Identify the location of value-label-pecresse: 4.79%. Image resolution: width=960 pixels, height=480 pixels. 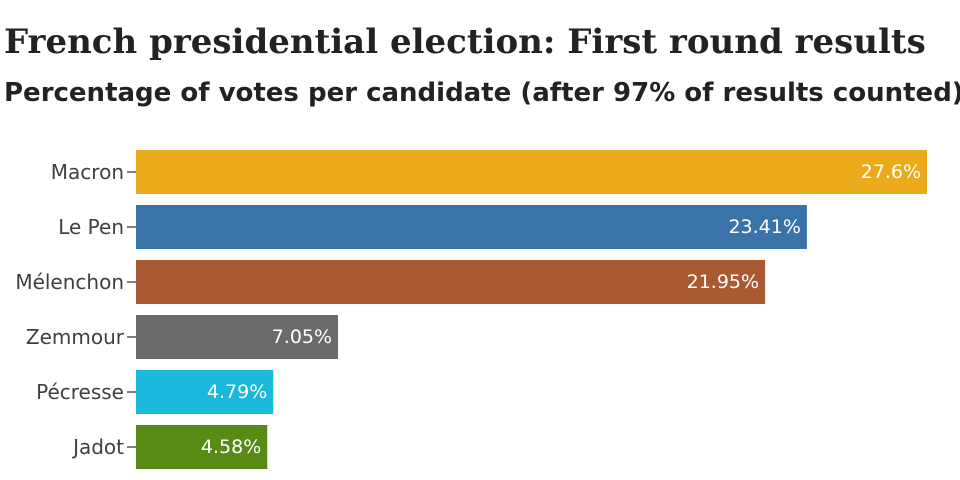
(237, 392).